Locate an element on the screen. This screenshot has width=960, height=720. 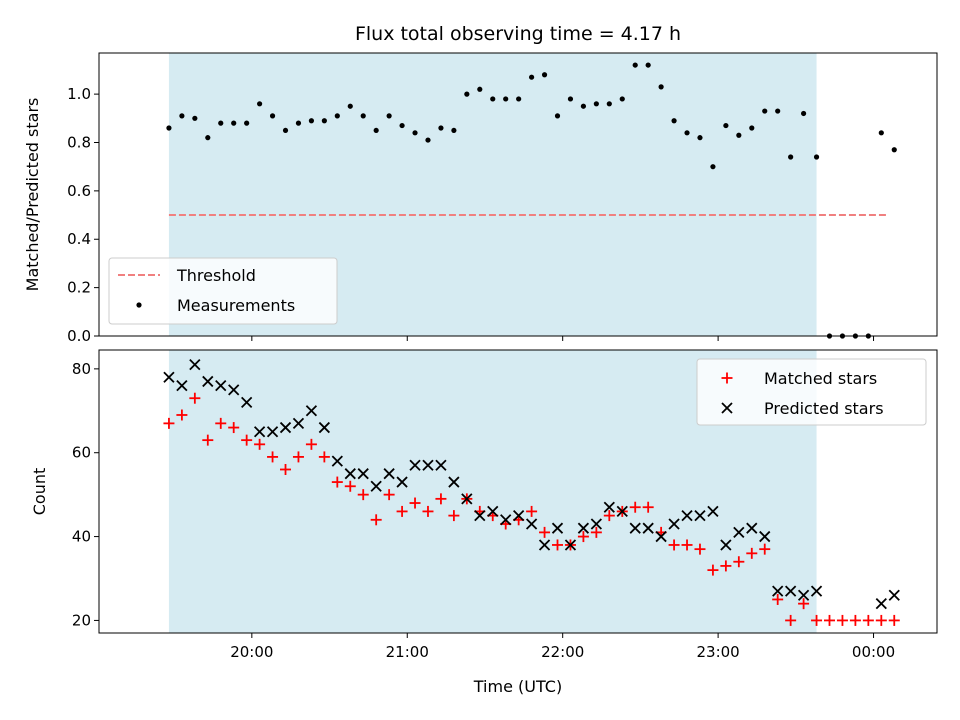
bottom-legend-box is located at coordinates (811, 392).